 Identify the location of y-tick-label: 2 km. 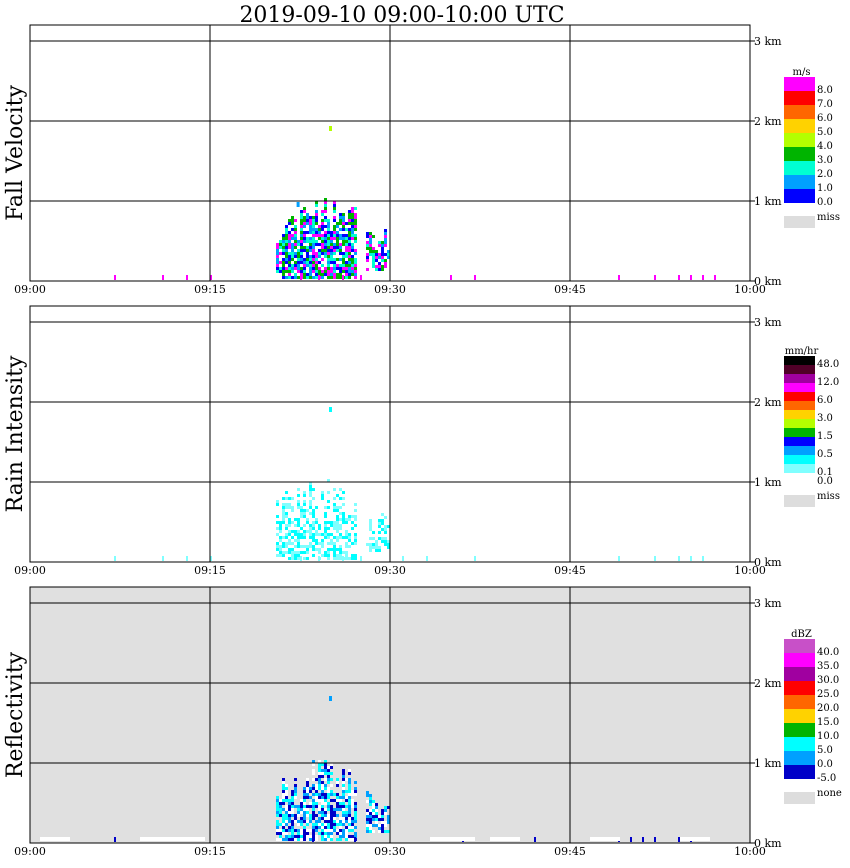
(768, 121).